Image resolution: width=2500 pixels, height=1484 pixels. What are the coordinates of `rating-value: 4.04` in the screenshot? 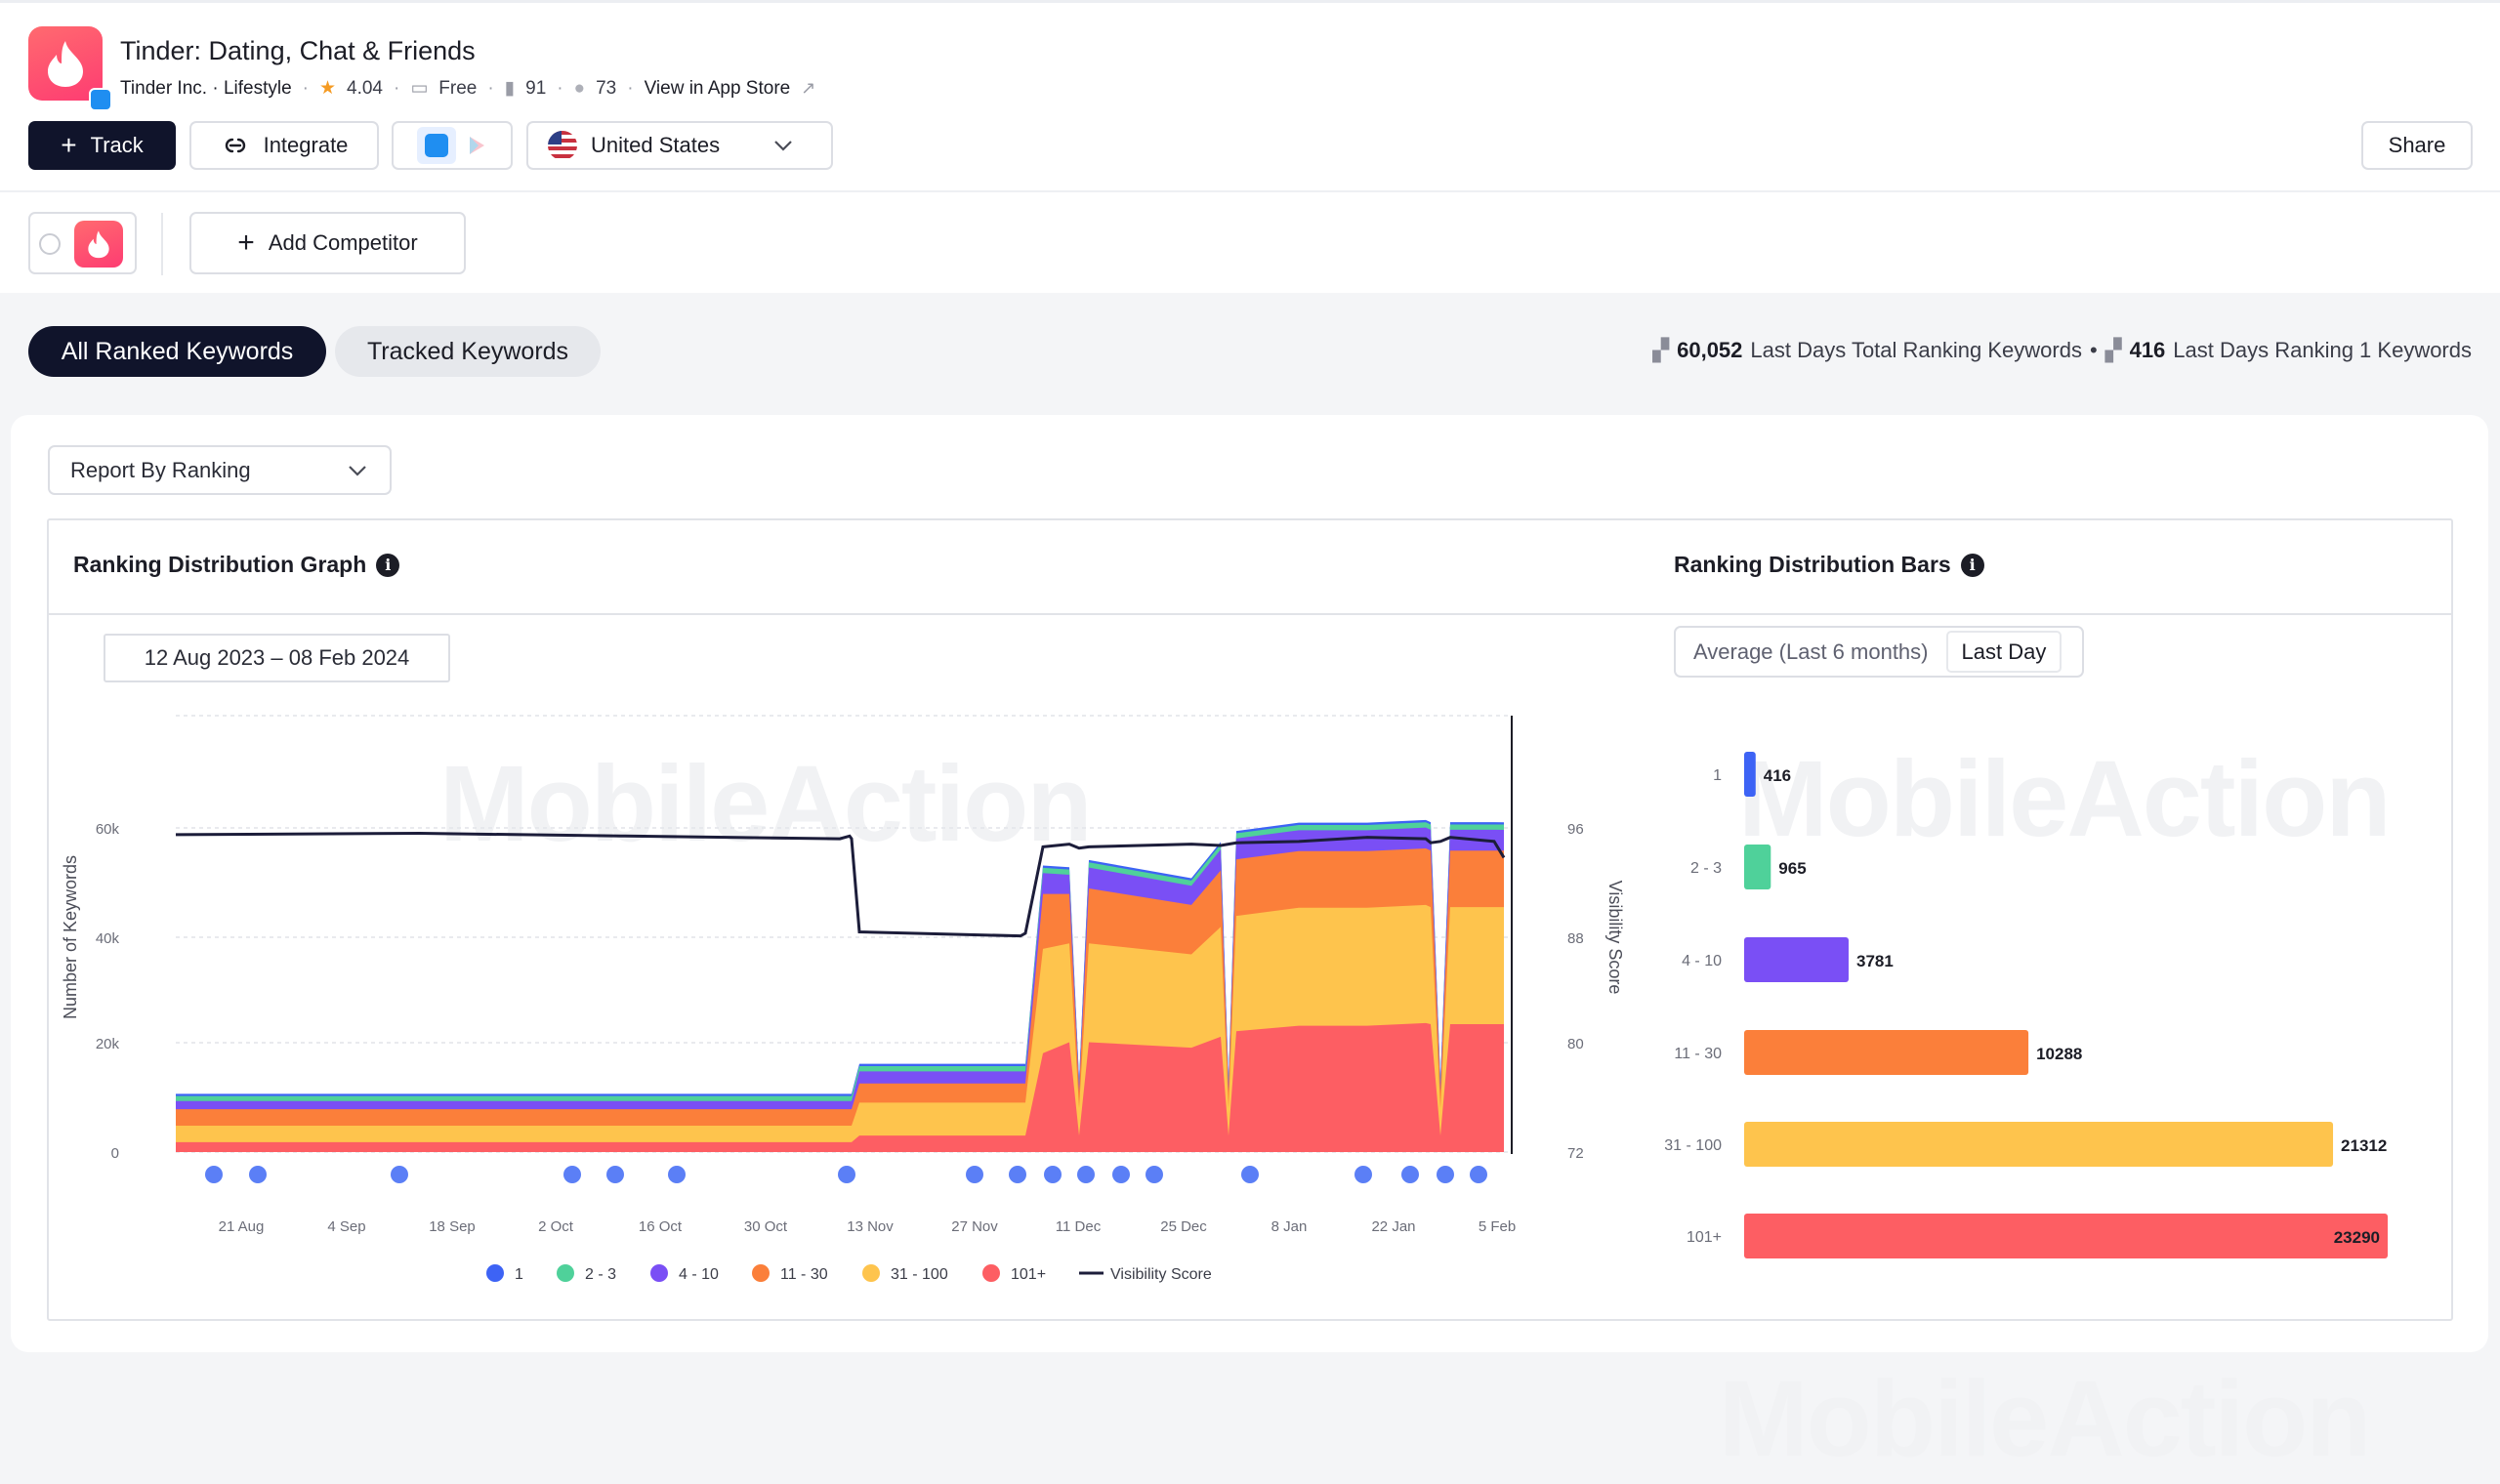 It's located at (365, 88).